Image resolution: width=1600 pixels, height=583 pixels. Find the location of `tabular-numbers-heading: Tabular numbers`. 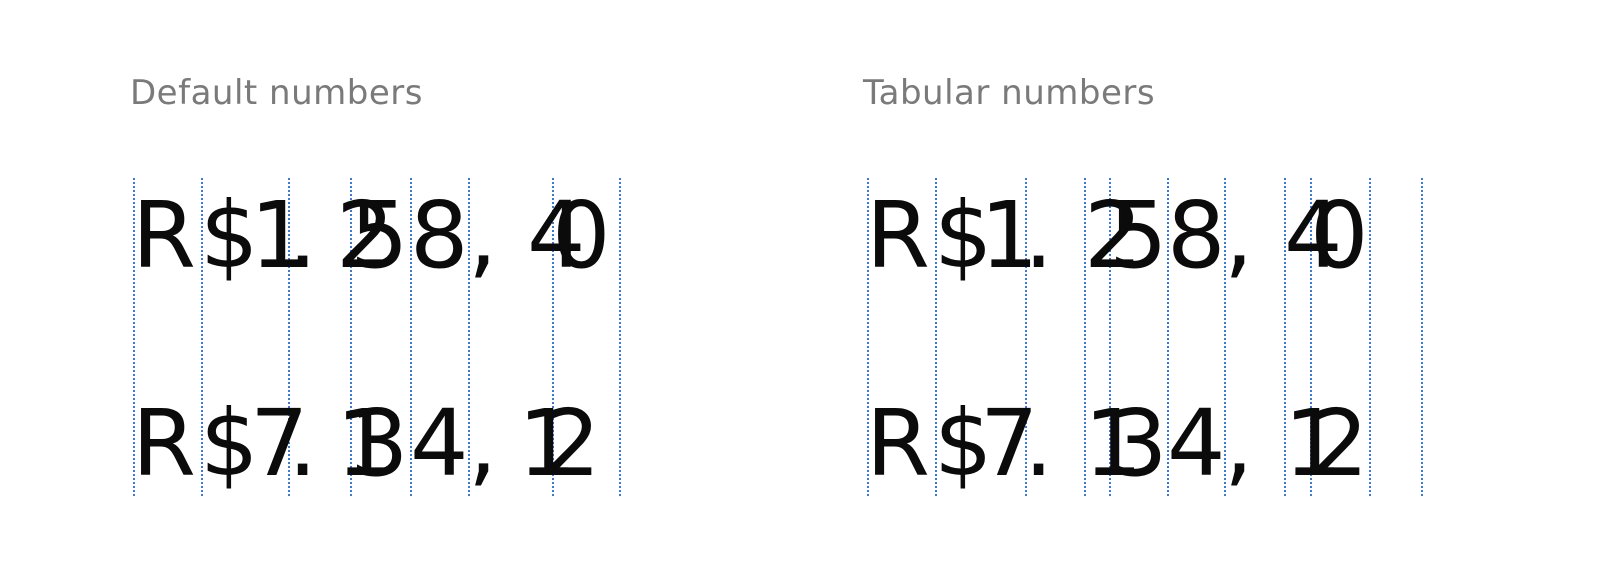

tabular-numbers-heading: Tabular numbers is located at coordinates (1009, 93).